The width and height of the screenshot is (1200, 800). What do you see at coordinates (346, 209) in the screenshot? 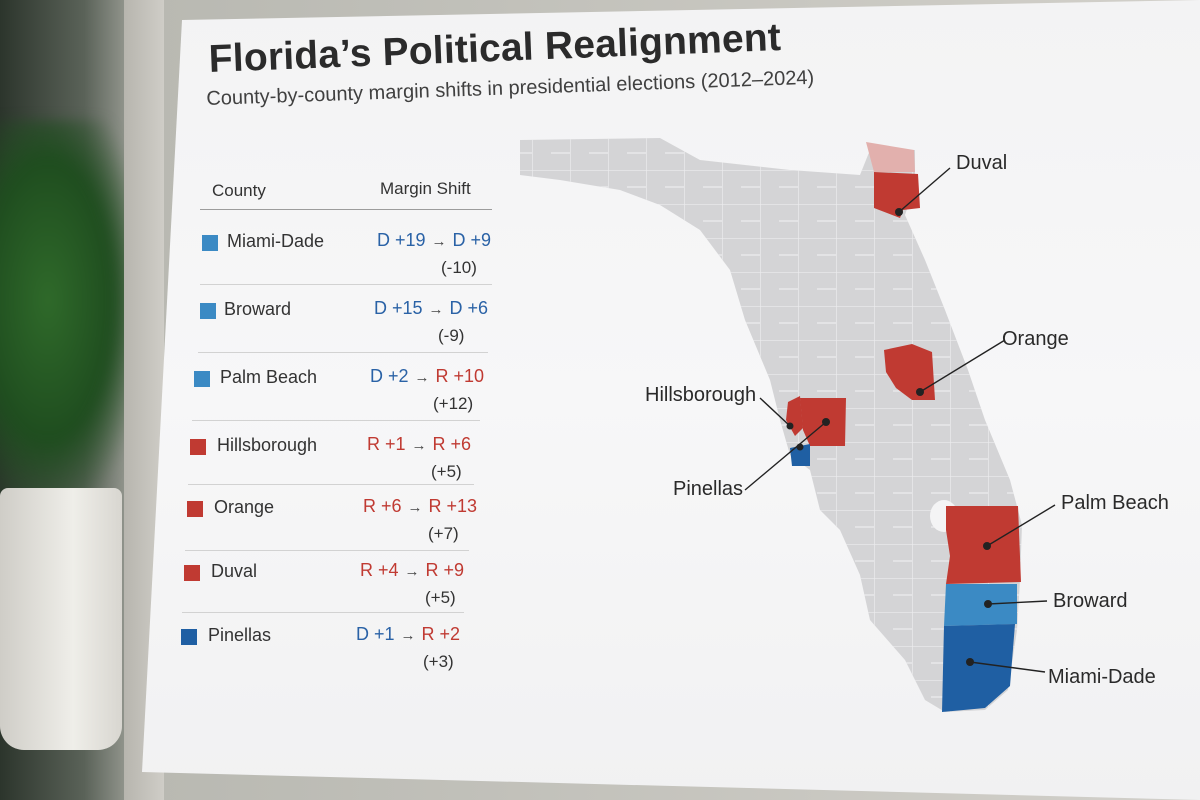
I see `header-divider` at bounding box center [346, 209].